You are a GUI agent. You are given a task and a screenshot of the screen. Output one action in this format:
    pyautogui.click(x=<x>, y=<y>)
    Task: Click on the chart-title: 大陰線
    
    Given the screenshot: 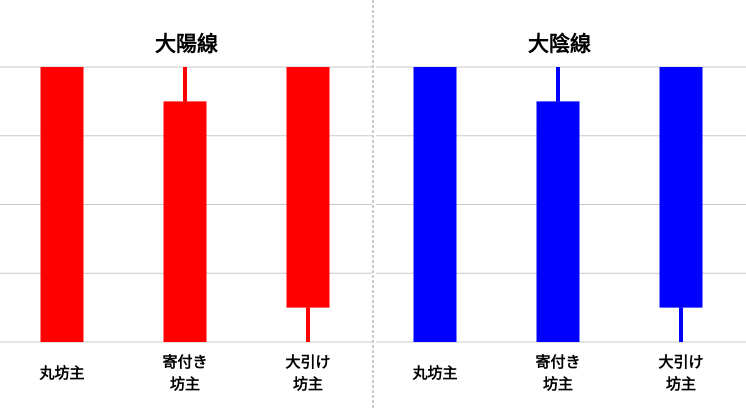 What is the action you would take?
    pyautogui.click(x=559, y=44)
    